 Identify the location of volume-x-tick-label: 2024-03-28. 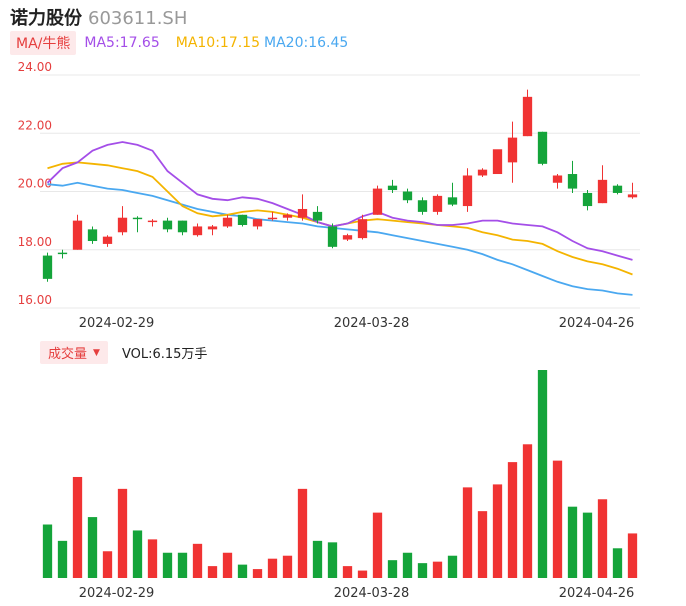
(372, 593).